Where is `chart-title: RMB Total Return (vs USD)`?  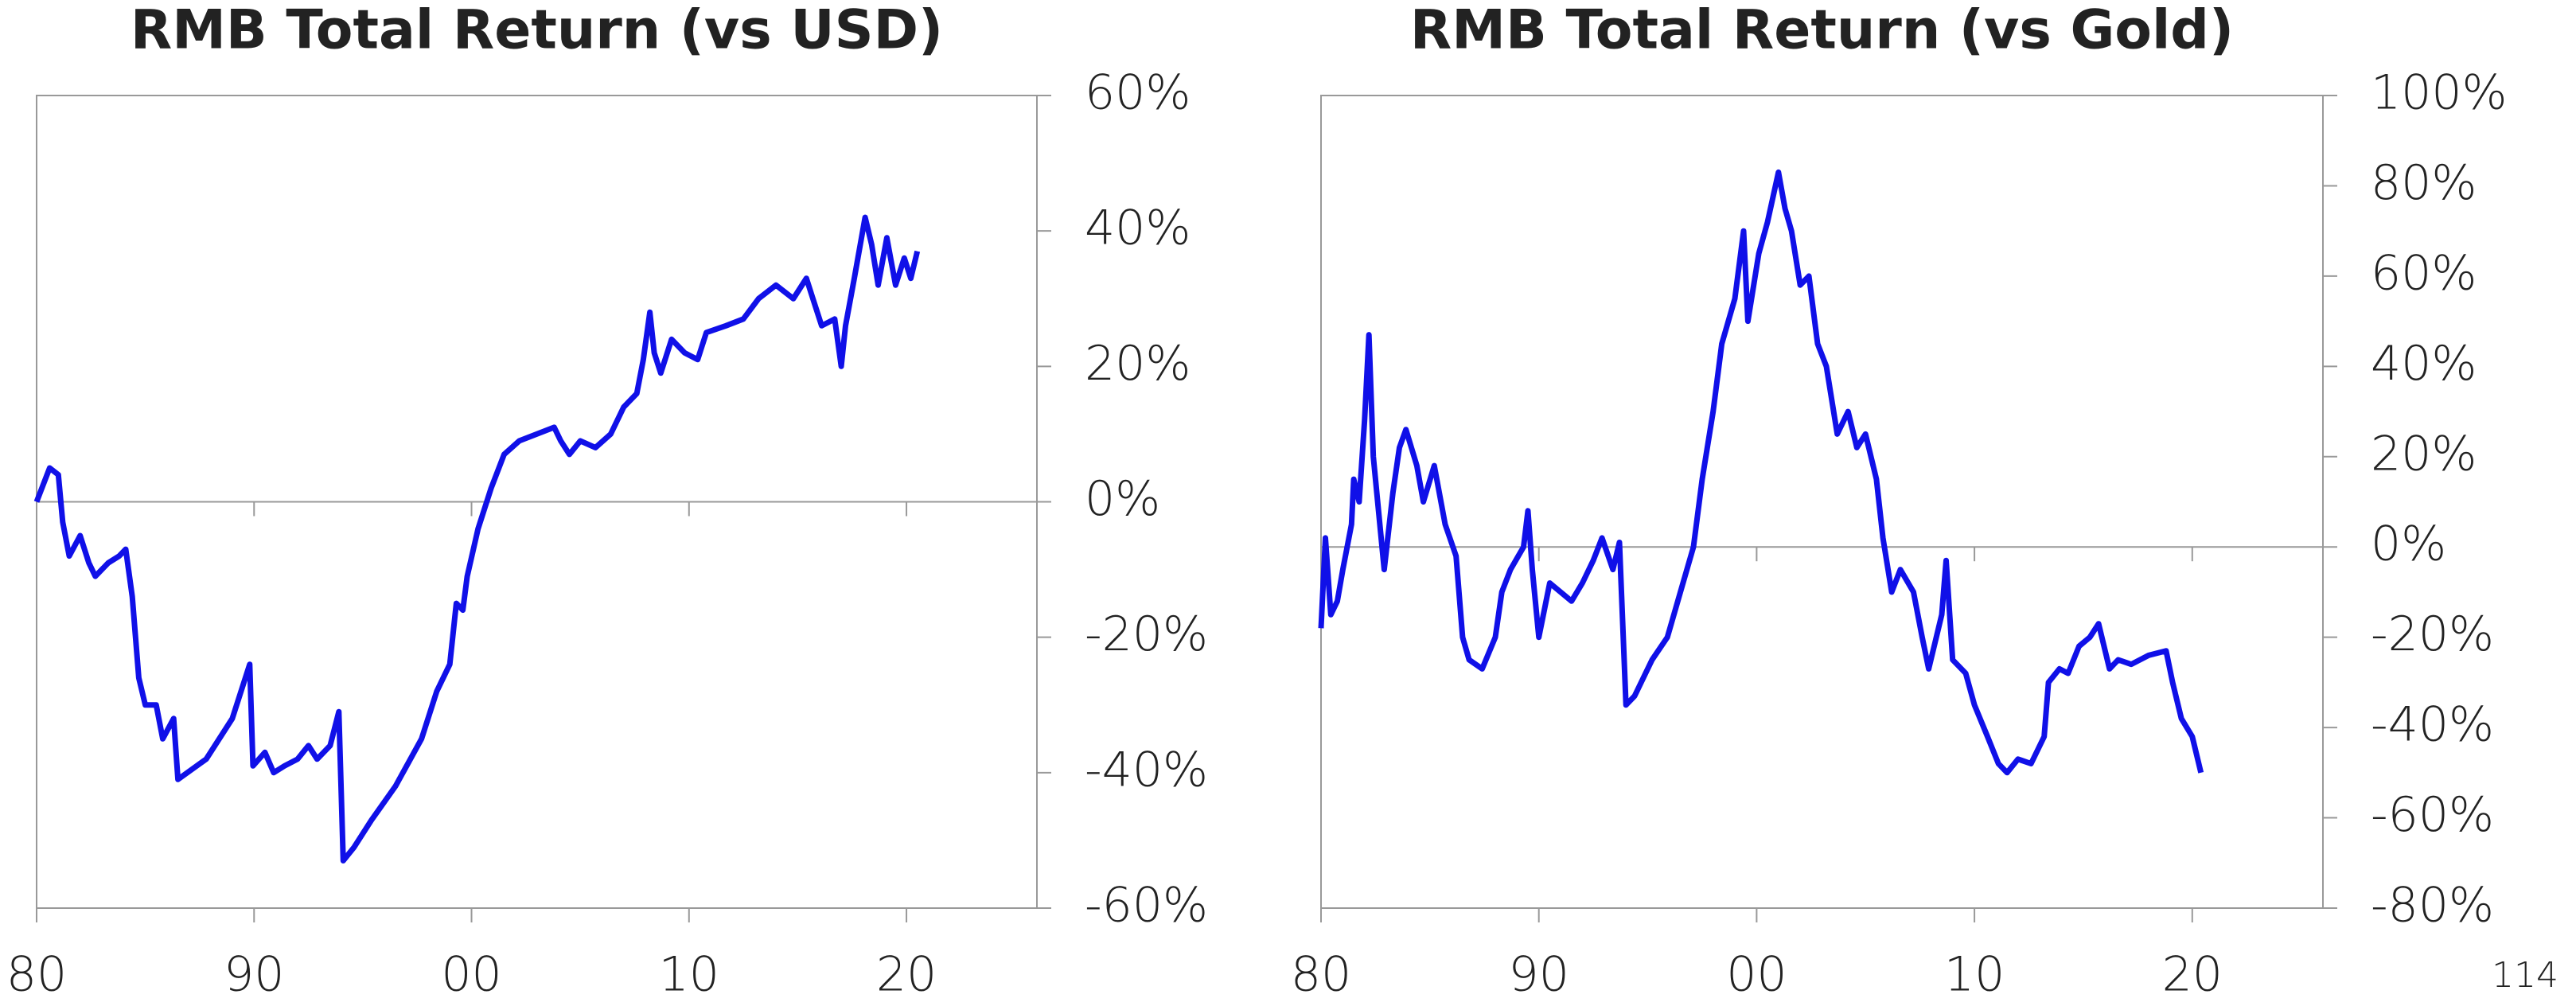 chart-title: RMB Total Return (vs USD) is located at coordinates (537, 31).